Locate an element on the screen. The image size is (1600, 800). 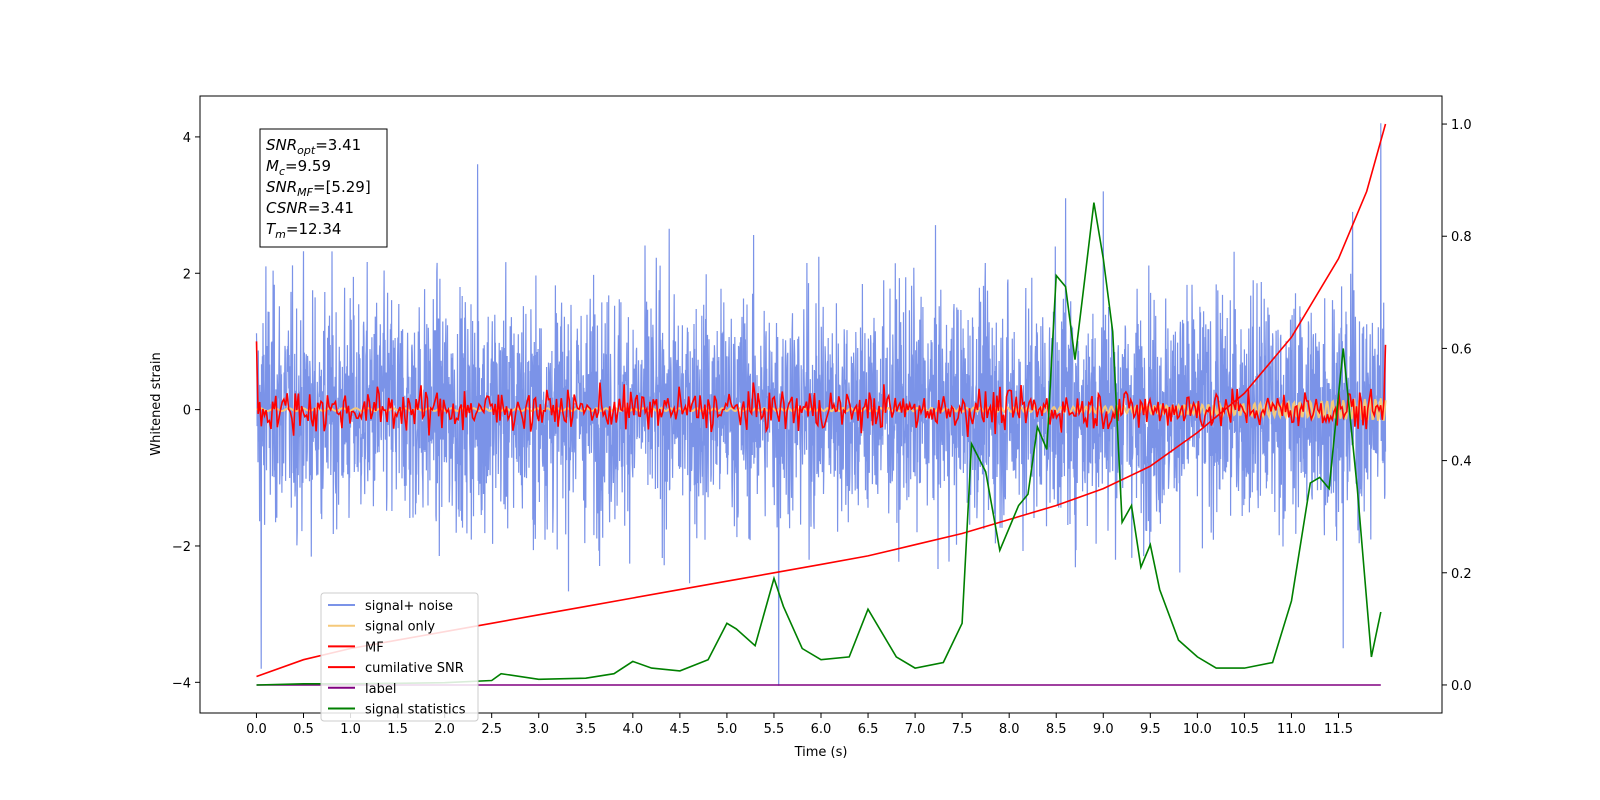
info-line-label: T is located at coordinates (271, 229).